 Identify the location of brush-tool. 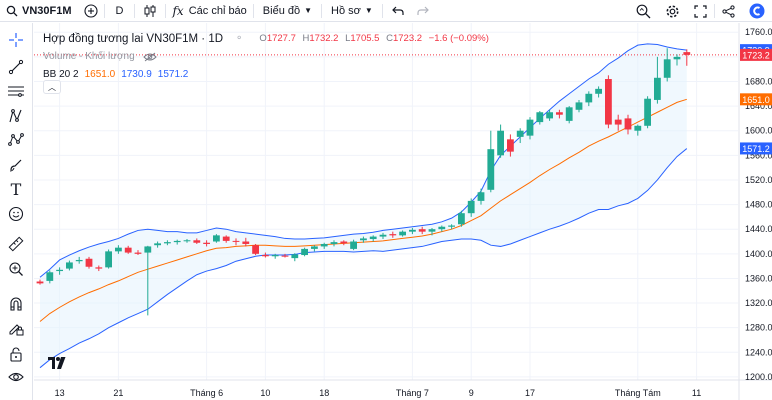
(16, 165).